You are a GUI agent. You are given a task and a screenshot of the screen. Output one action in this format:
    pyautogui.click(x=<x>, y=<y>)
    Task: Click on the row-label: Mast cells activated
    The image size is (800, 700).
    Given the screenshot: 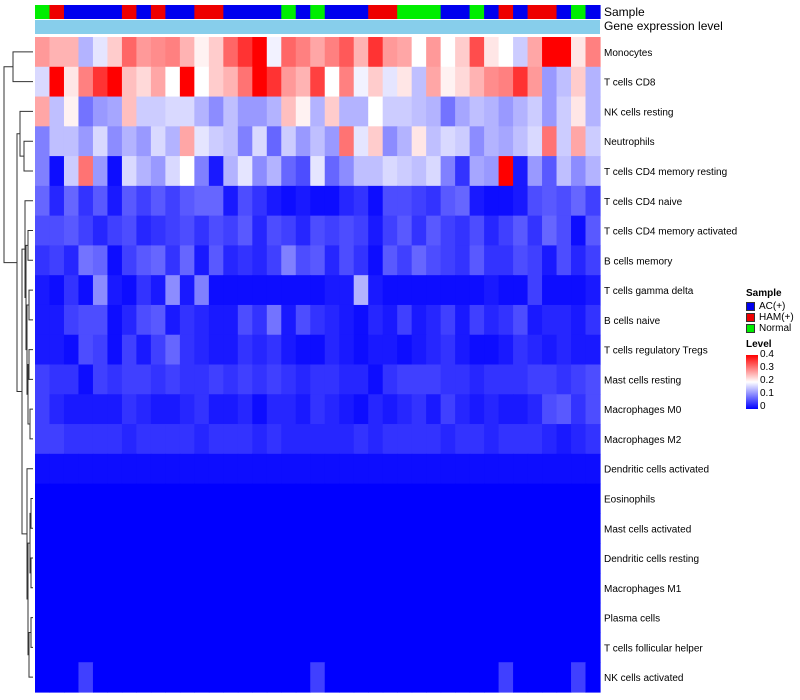 What is the action you would take?
    pyautogui.click(x=647, y=529)
    